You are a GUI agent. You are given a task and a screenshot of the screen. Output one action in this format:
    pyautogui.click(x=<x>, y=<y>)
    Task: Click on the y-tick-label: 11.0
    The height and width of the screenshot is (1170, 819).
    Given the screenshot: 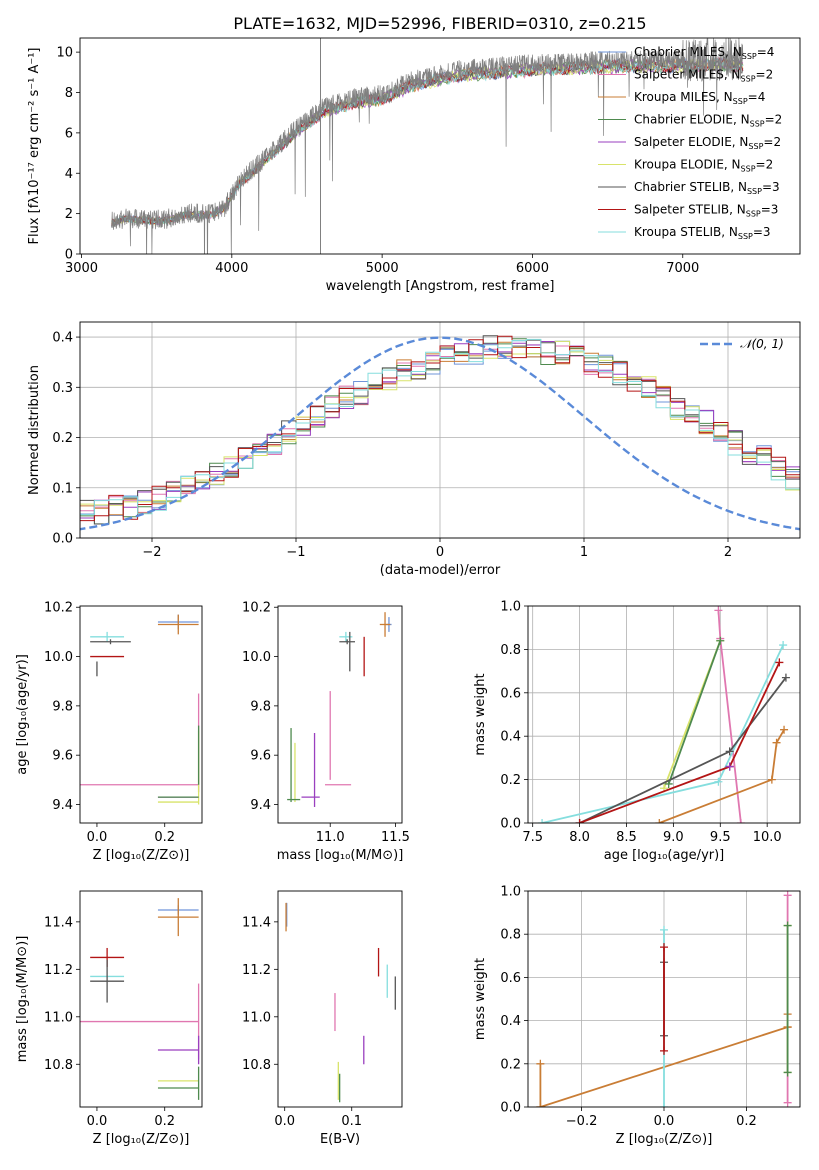 What is the action you would take?
    pyautogui.click(x=256, y=1017)
    